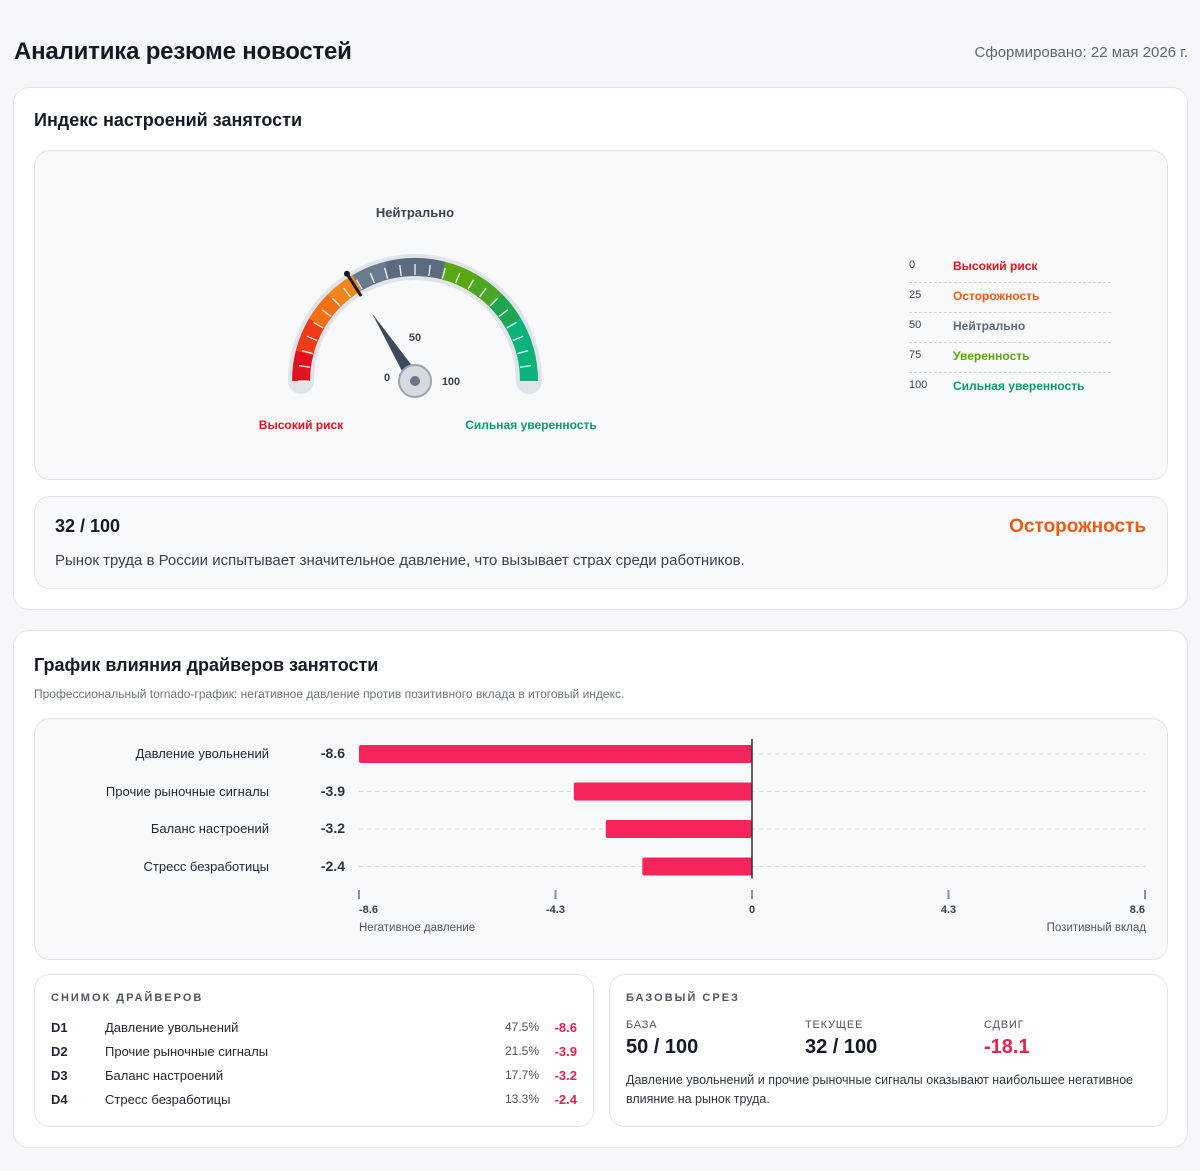 The height and width of the screenshot is (1171, 1200). I want to click on base-value: 50 / 100, so click(662, 1047).